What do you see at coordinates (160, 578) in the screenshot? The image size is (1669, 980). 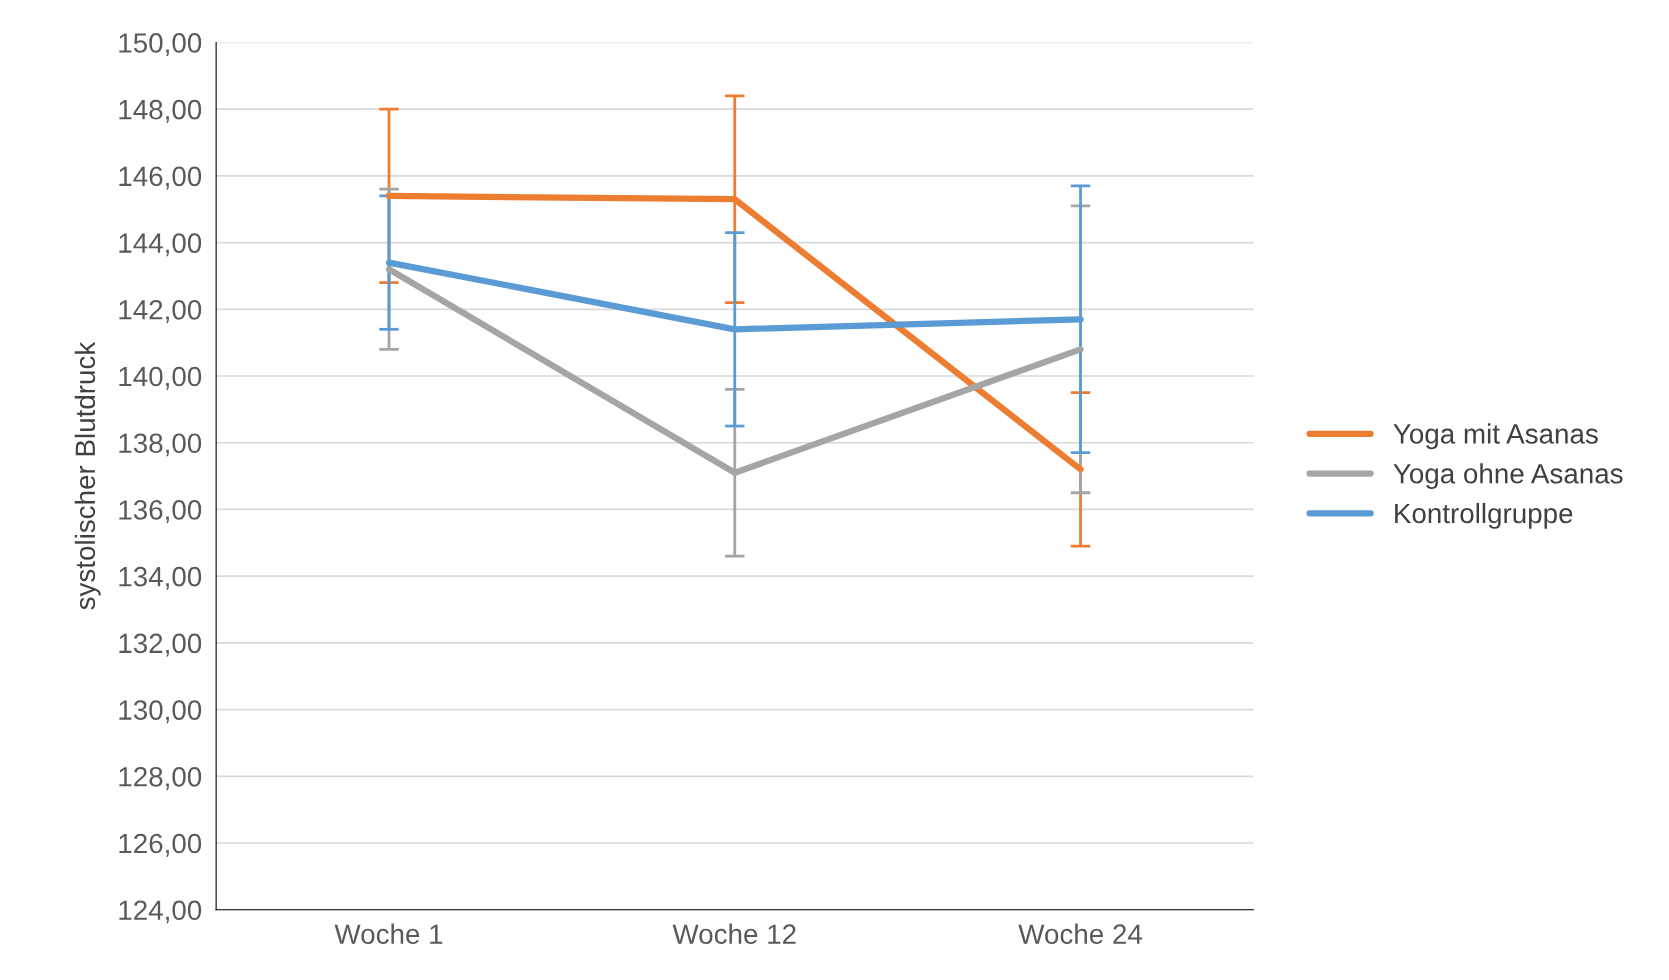 I see `y-tick-label: 134,00` at bounding box center [160, 578].